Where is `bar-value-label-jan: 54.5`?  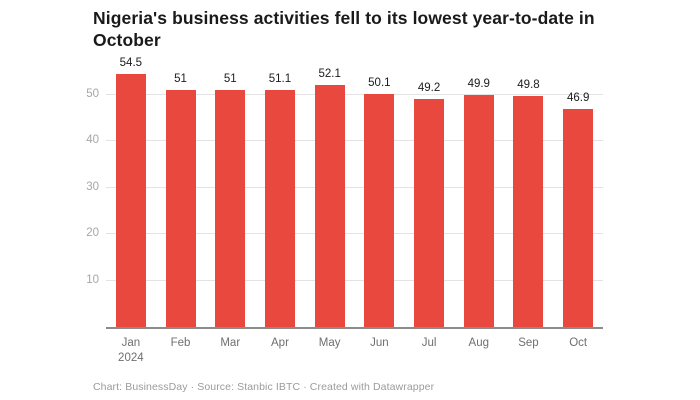 bar-value-label-jan: 54.5 is located at coordinates (131, 62).